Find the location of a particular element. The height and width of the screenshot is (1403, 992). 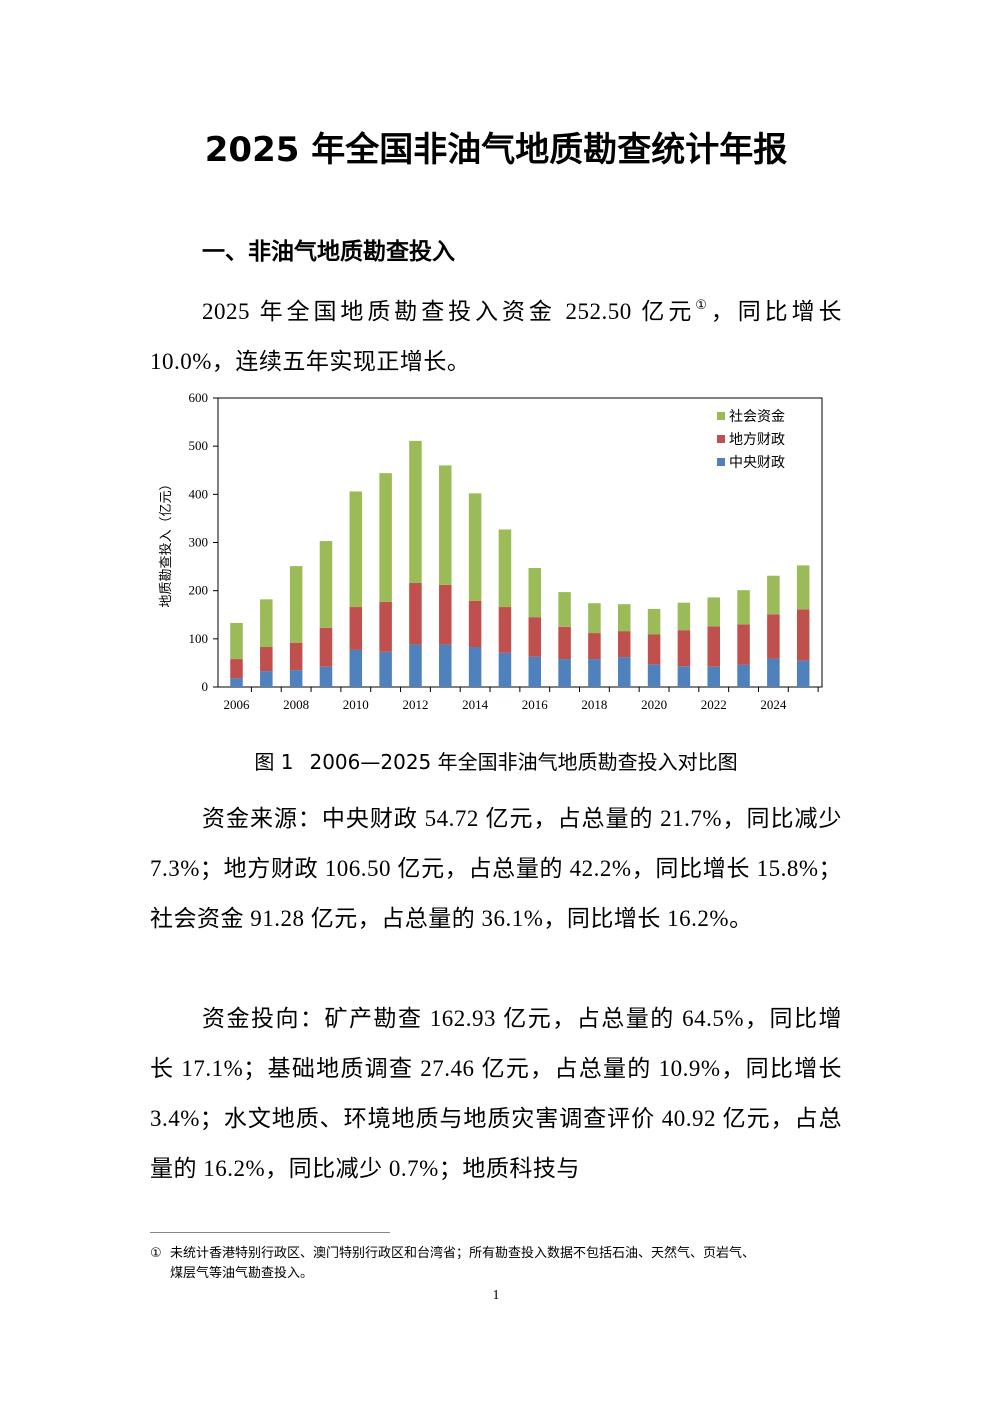

x-tick-label: 2006 is located at coordinates (236, 704).